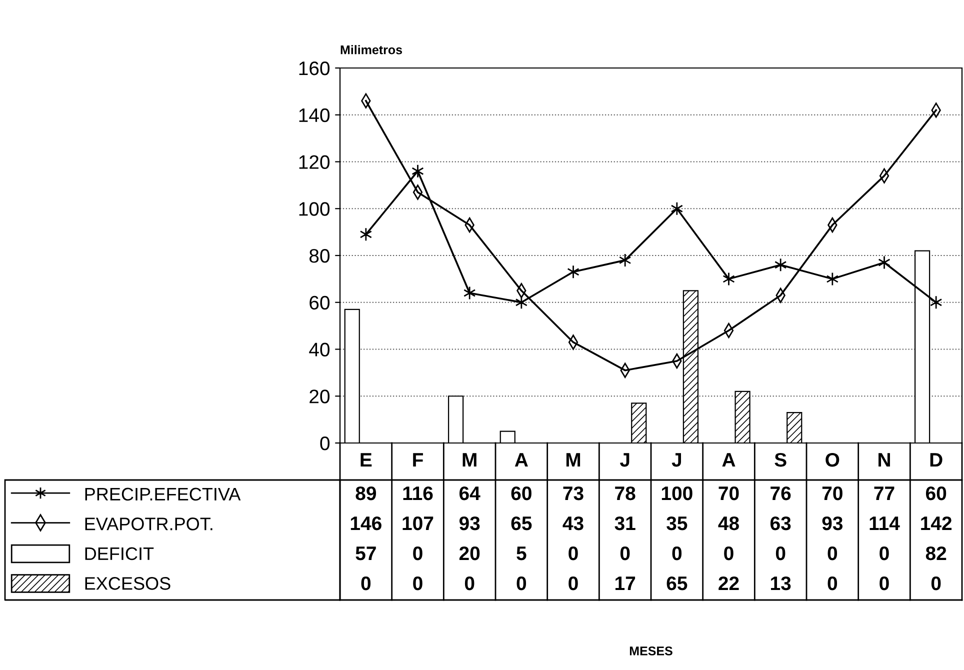  What do you see at coordinates (418, 493) in the screenshot?
I see `data-label: 116` at bounding box center [418, 493].